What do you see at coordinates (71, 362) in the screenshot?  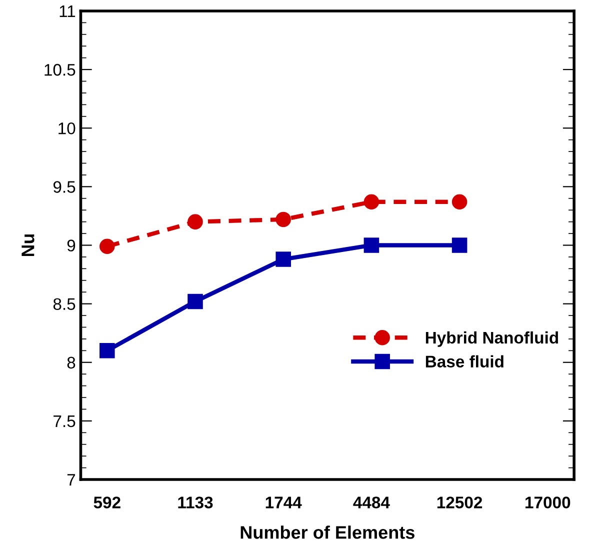 I see `y-tick-label: 8` at bounding box center [71, 362].